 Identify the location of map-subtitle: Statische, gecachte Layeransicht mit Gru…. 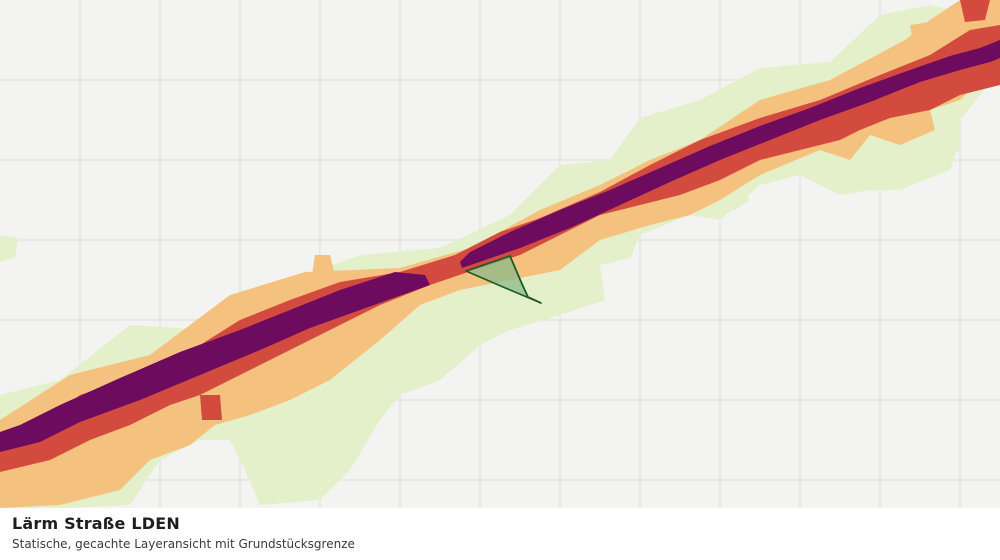
(183, 544).